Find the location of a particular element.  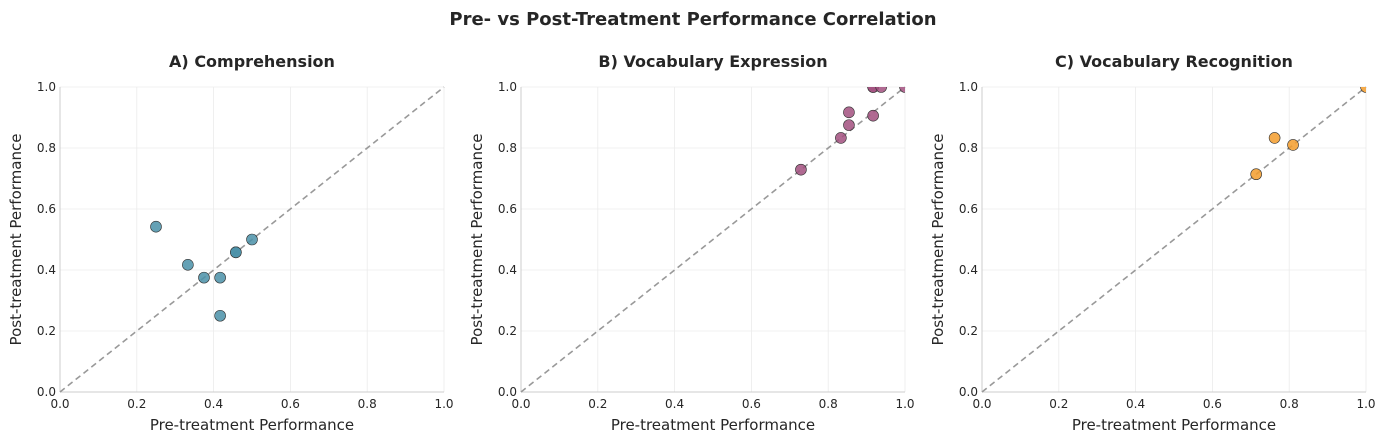

panel-title: A) Comprehension is located at coordinates (252, 61).